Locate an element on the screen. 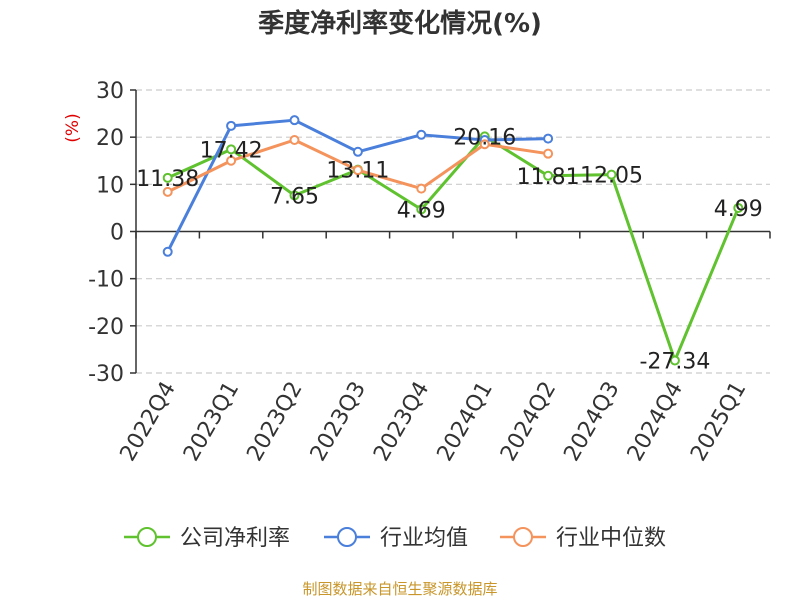 The width and height of the screenshot is (800, 600). legend-label: 行业中位数 is located at coordinates (611, 538).